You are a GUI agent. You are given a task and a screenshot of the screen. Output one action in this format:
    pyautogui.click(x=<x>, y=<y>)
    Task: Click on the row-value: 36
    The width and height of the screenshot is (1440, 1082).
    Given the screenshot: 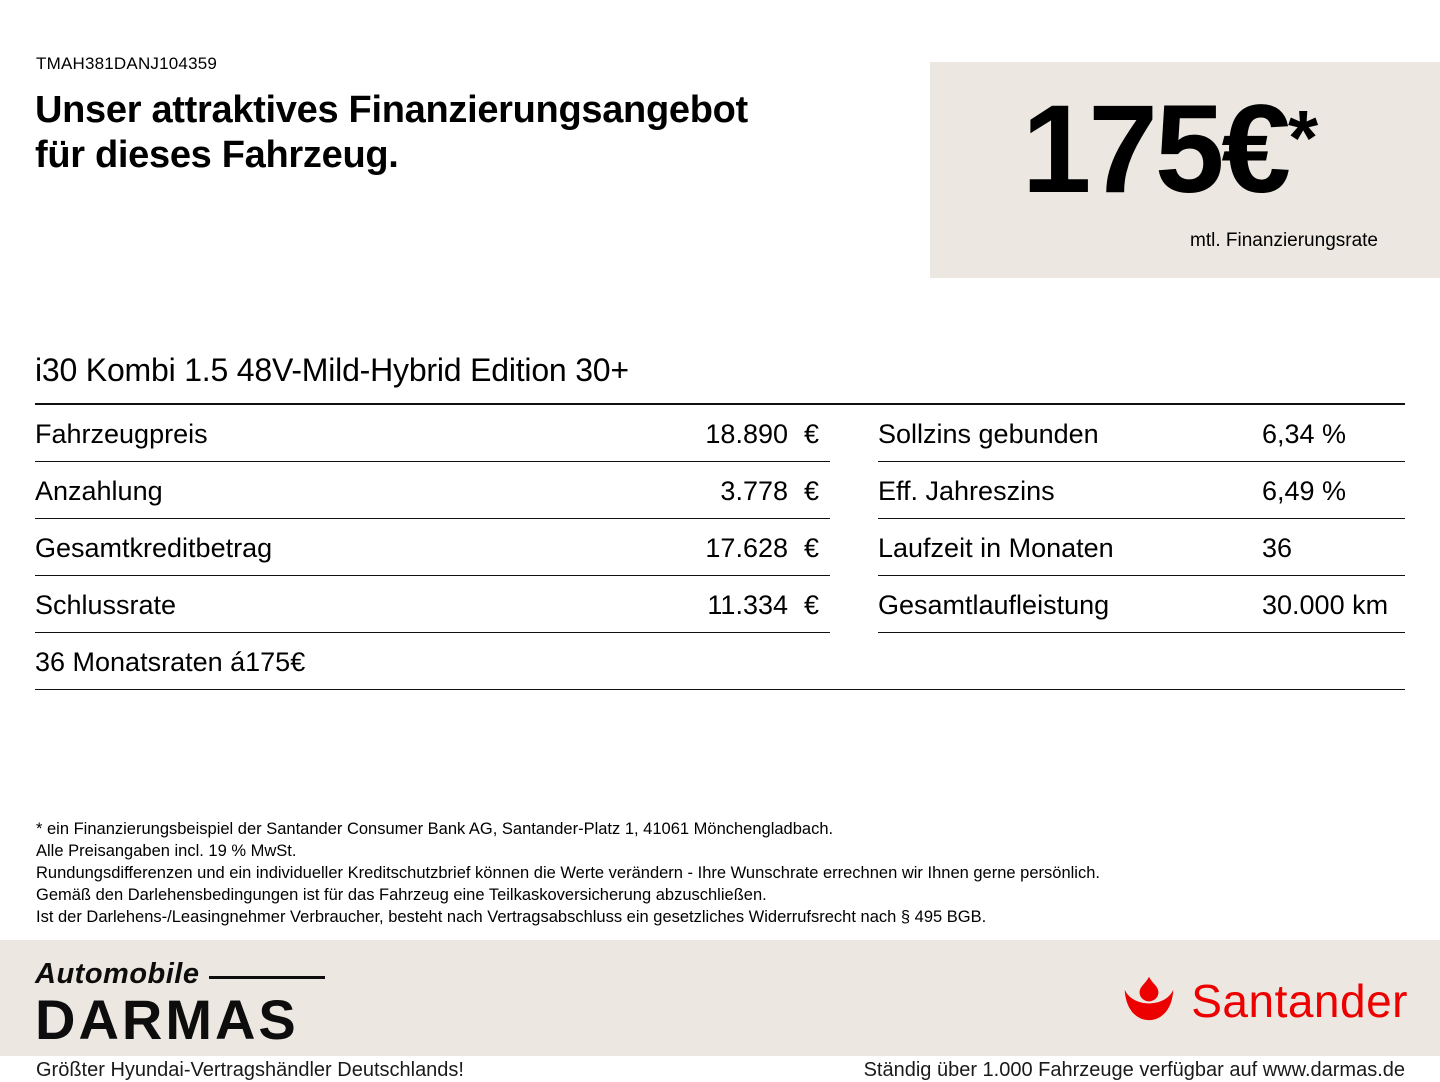 What is the action you would take?
    pyautogui.click(x=1277, y=548)
    